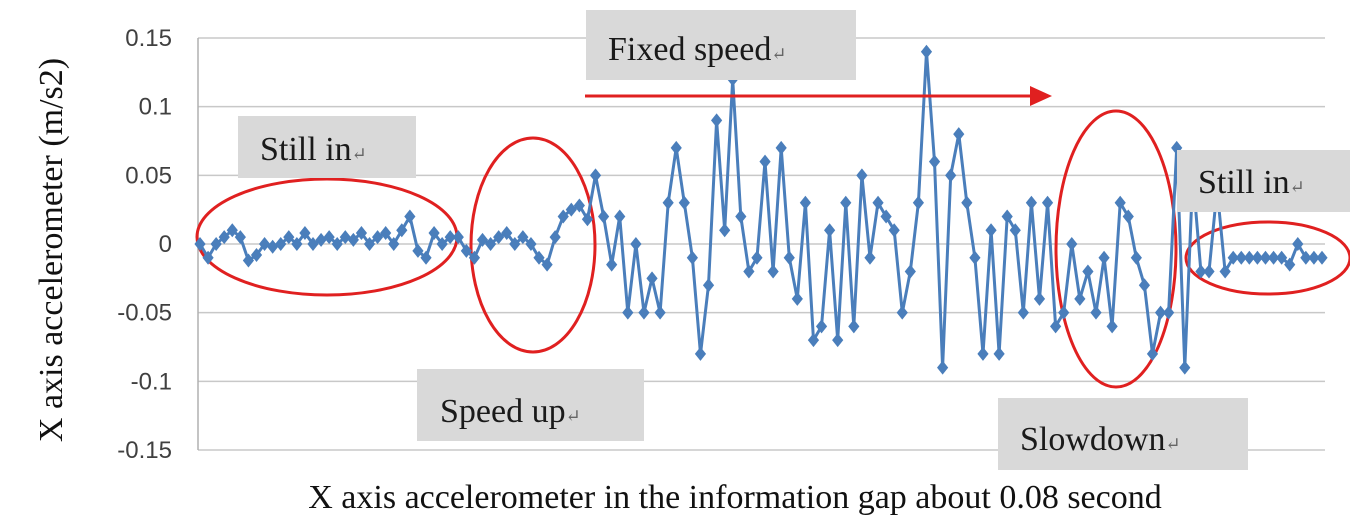 This screenshot has width=1350, height=520. I want to click on highlight-ellipse, so click(533, 245).